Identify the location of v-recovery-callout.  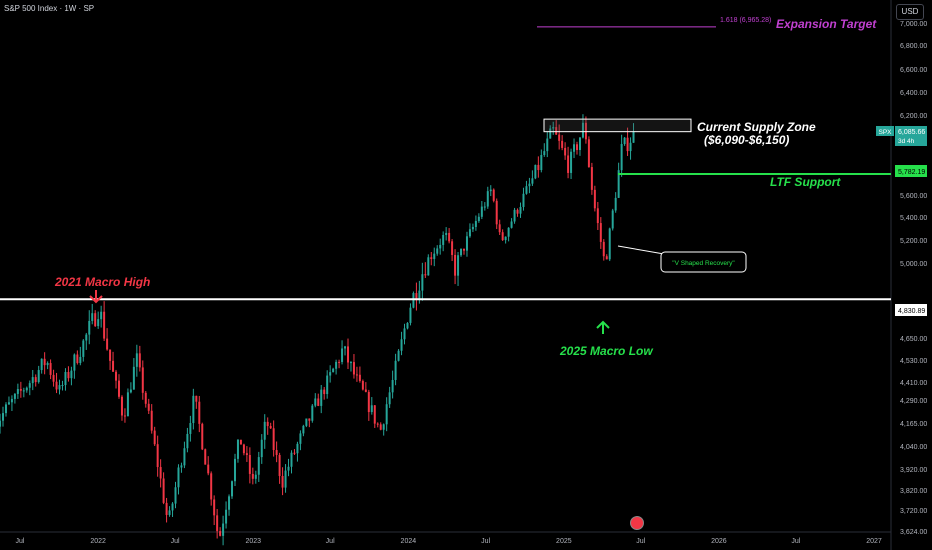
(703, 262).